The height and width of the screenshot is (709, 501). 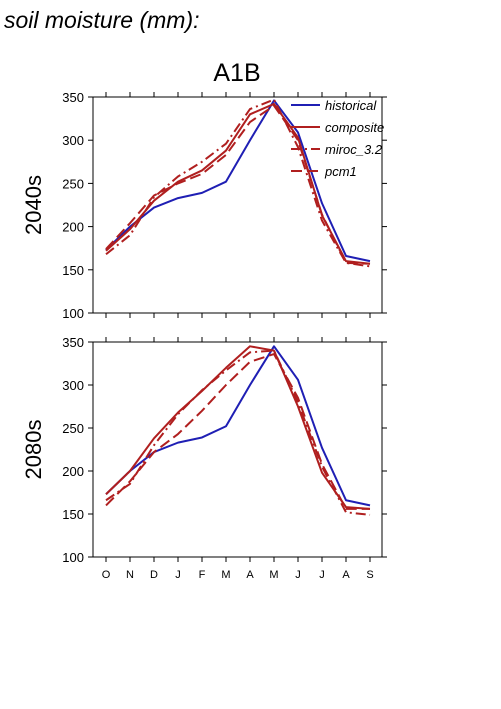 I want to click on panel-label: 2040s, so click(x=33, y=205).